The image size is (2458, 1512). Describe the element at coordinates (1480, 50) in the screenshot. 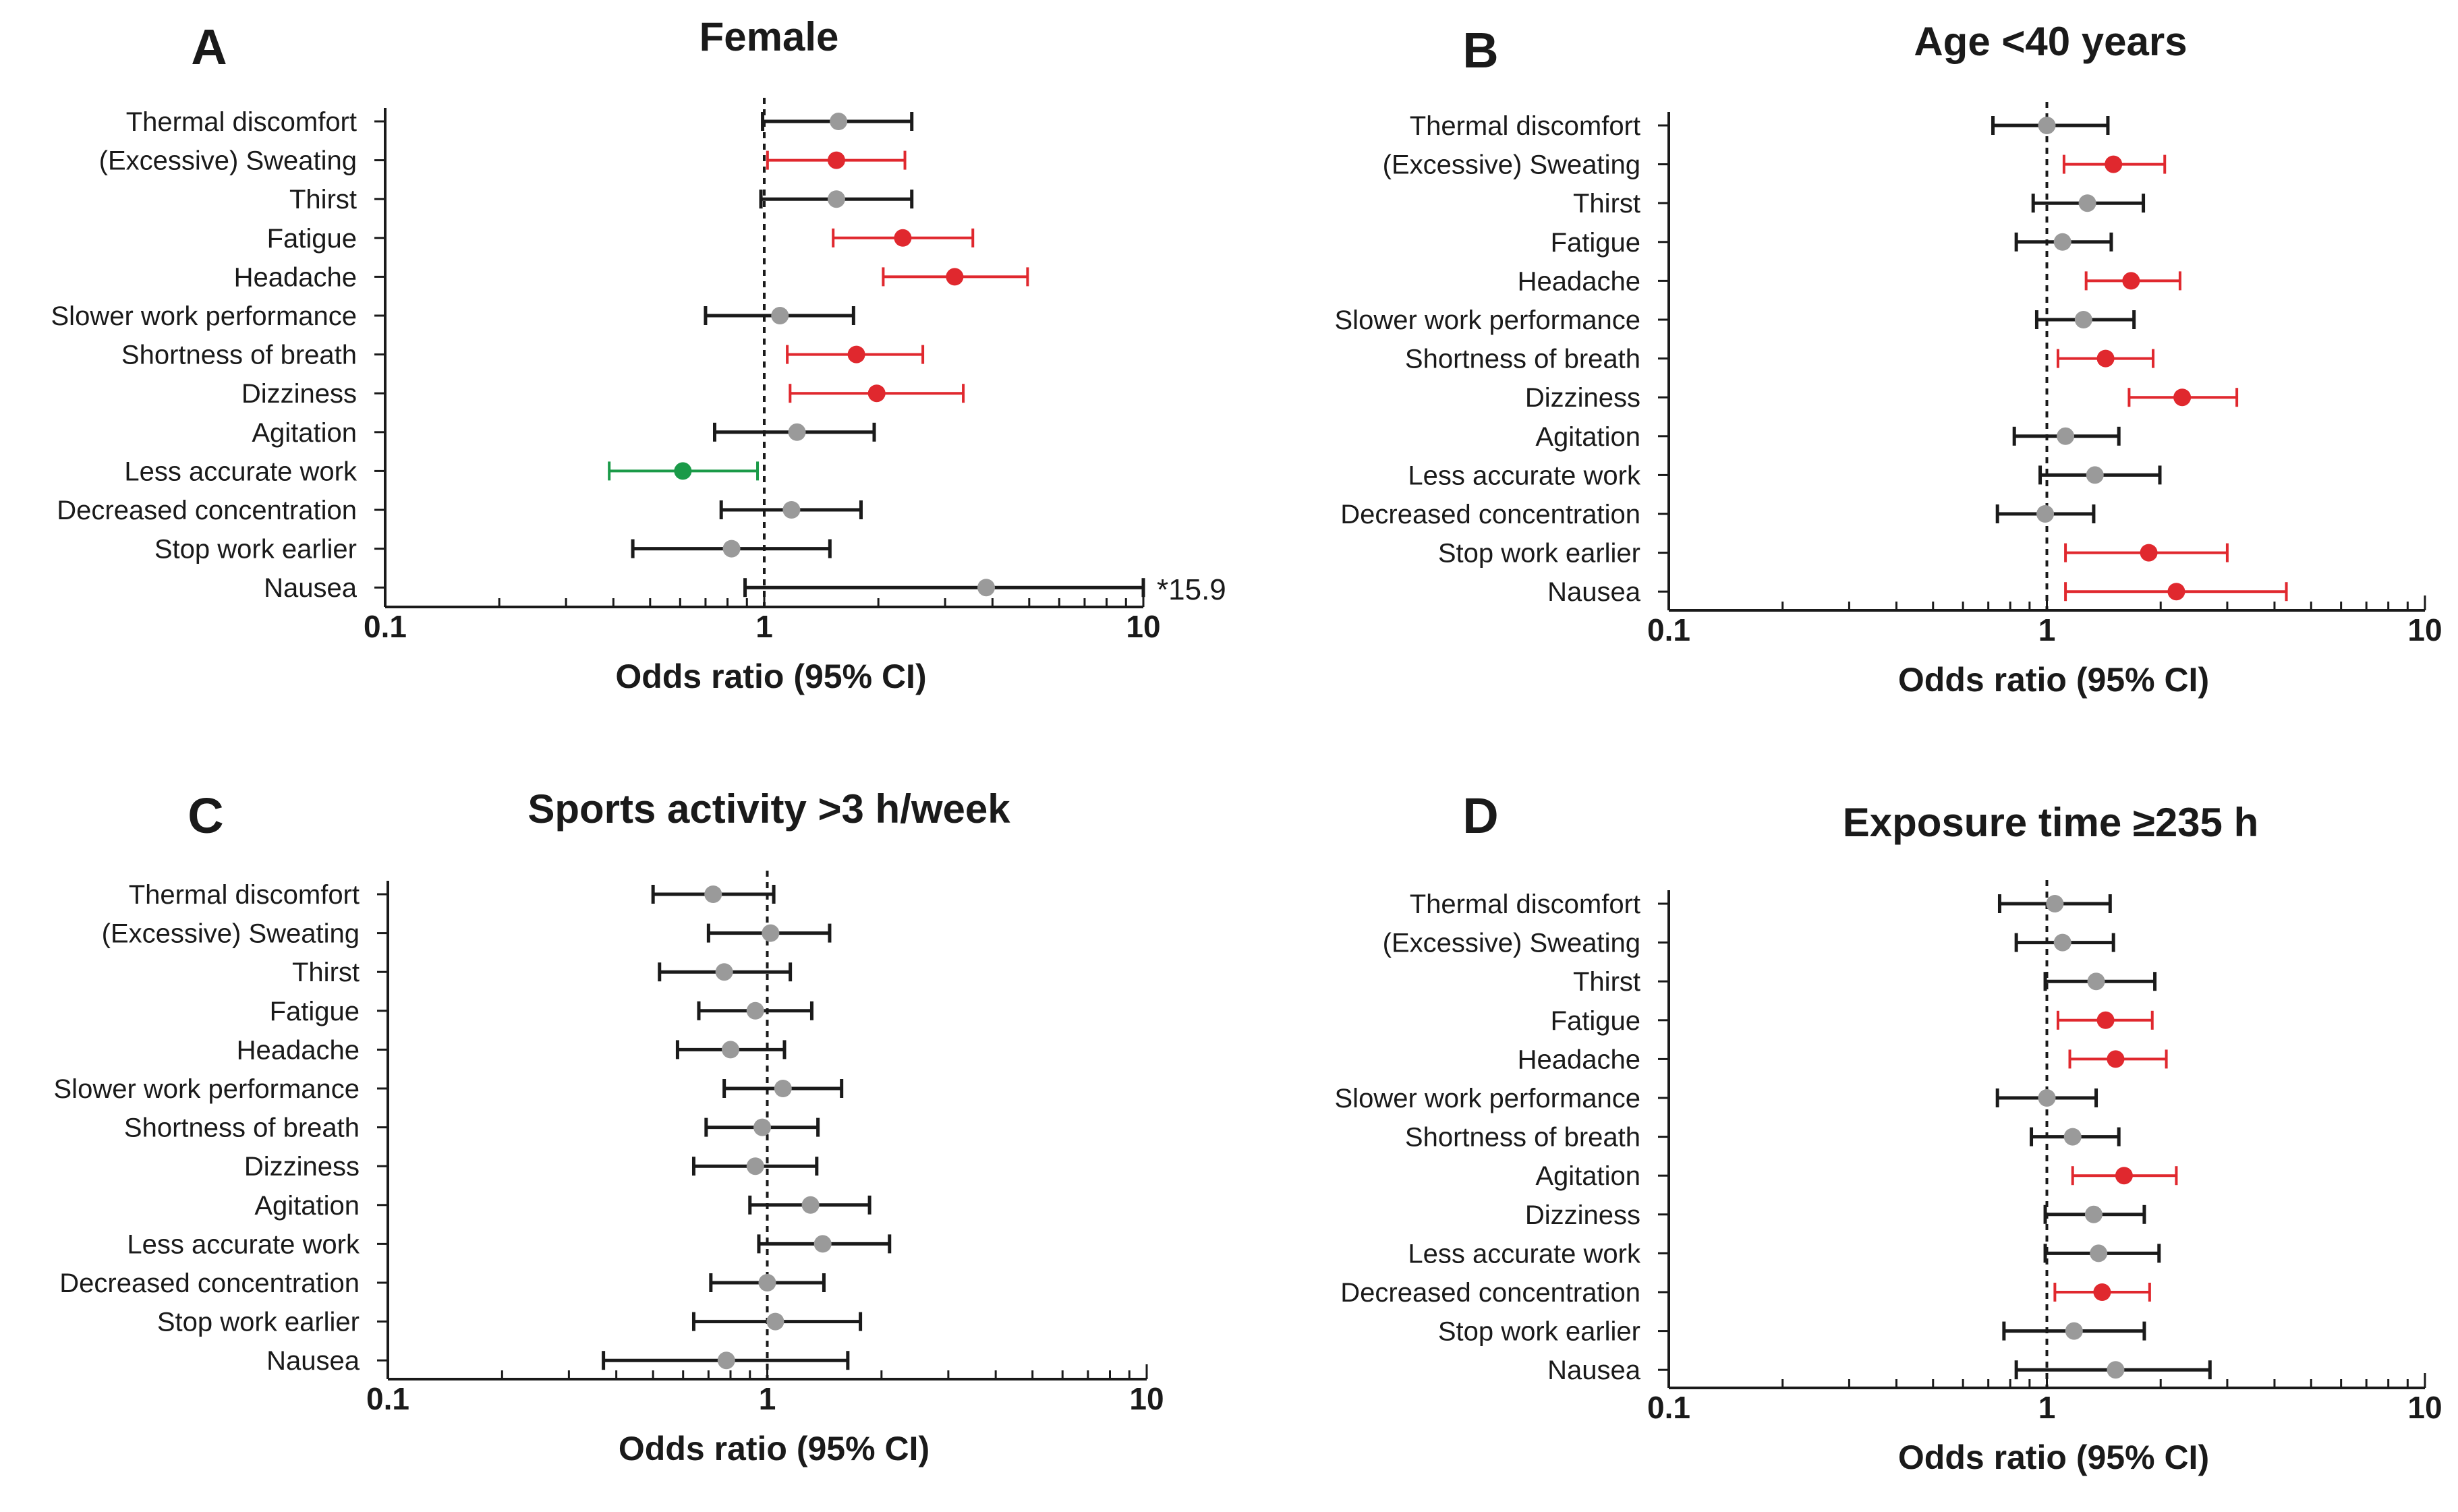

I see `panel-letter: B` at that location.